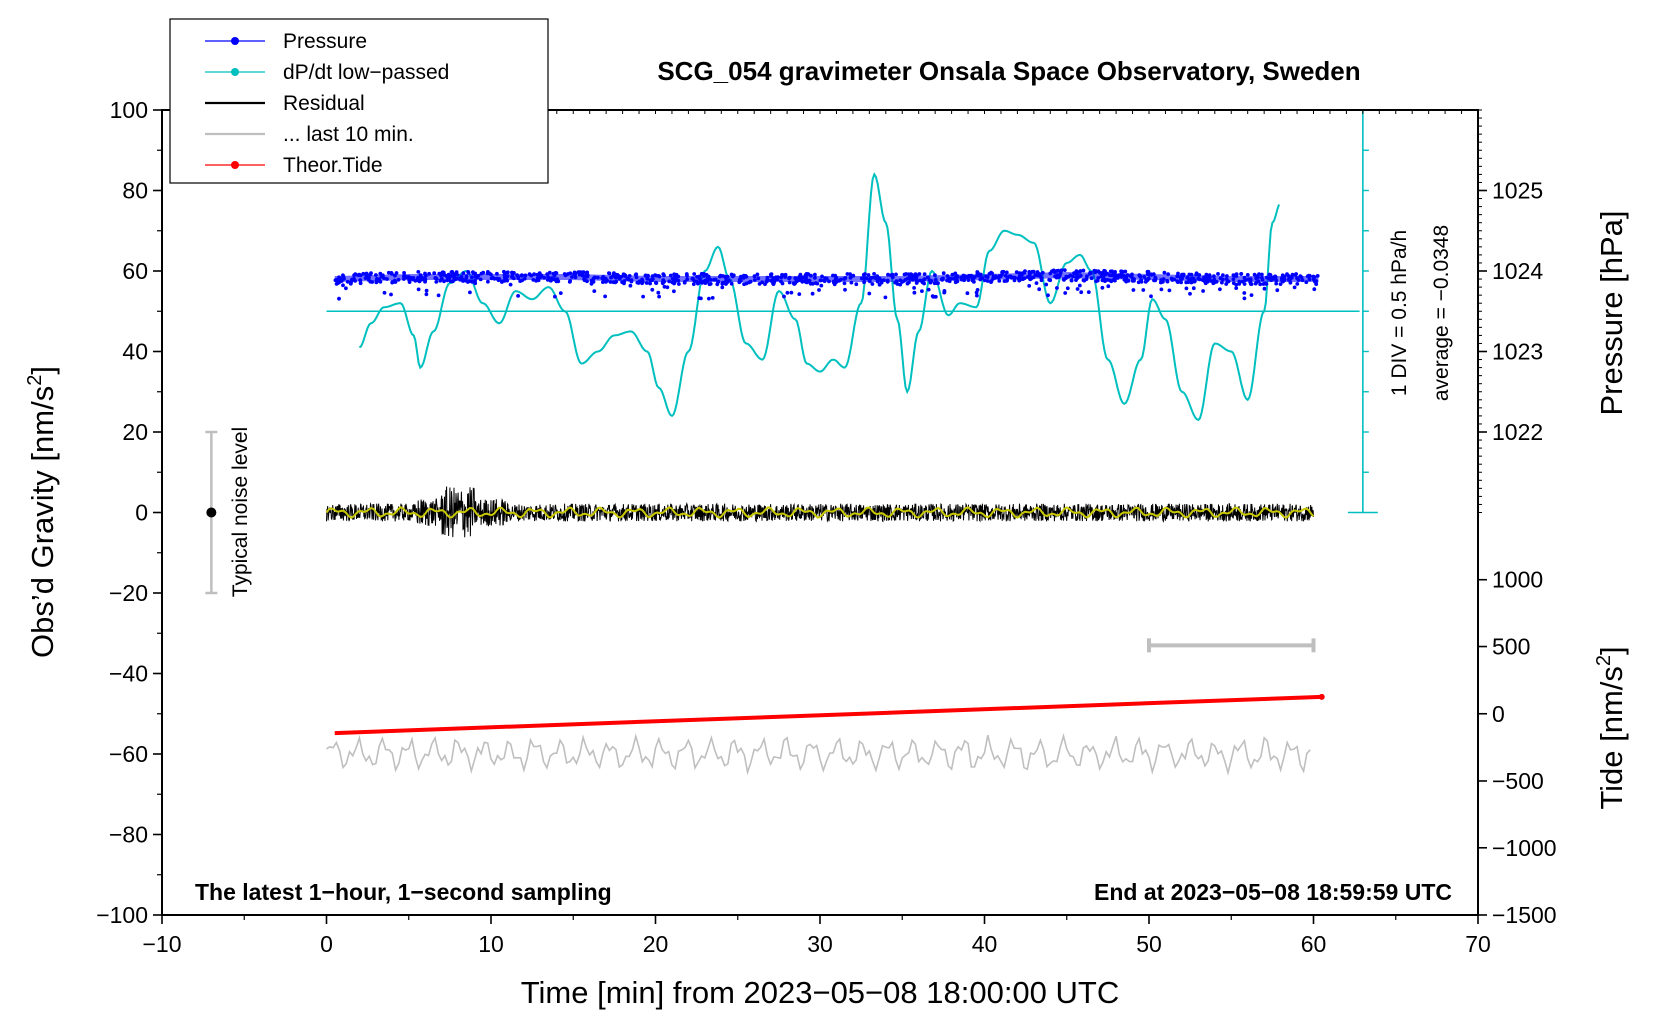 This screenshot has width=1660, height=1020. I want to click on dpdt-series, so click(819, 297).